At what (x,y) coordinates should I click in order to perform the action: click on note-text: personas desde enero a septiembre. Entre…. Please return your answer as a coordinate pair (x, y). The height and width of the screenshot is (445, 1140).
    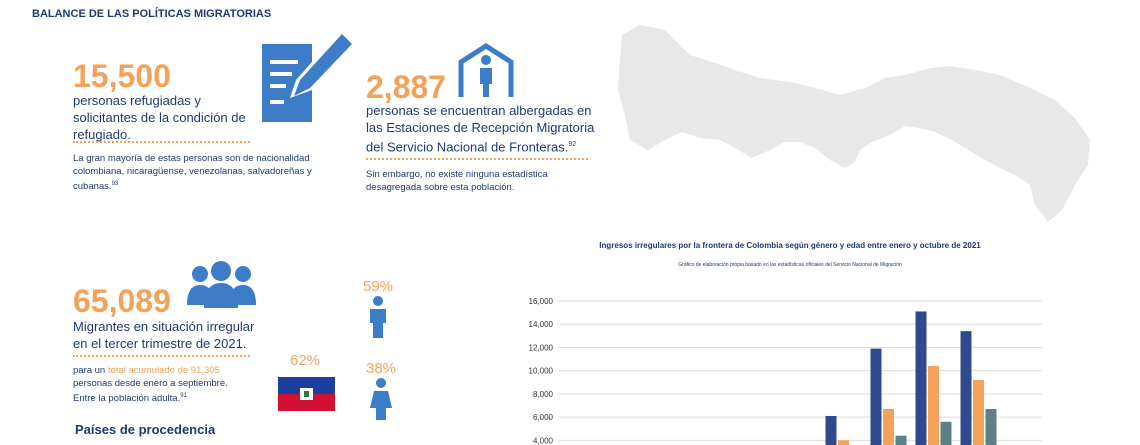
    Looking at the image, I should click on (150, 391).